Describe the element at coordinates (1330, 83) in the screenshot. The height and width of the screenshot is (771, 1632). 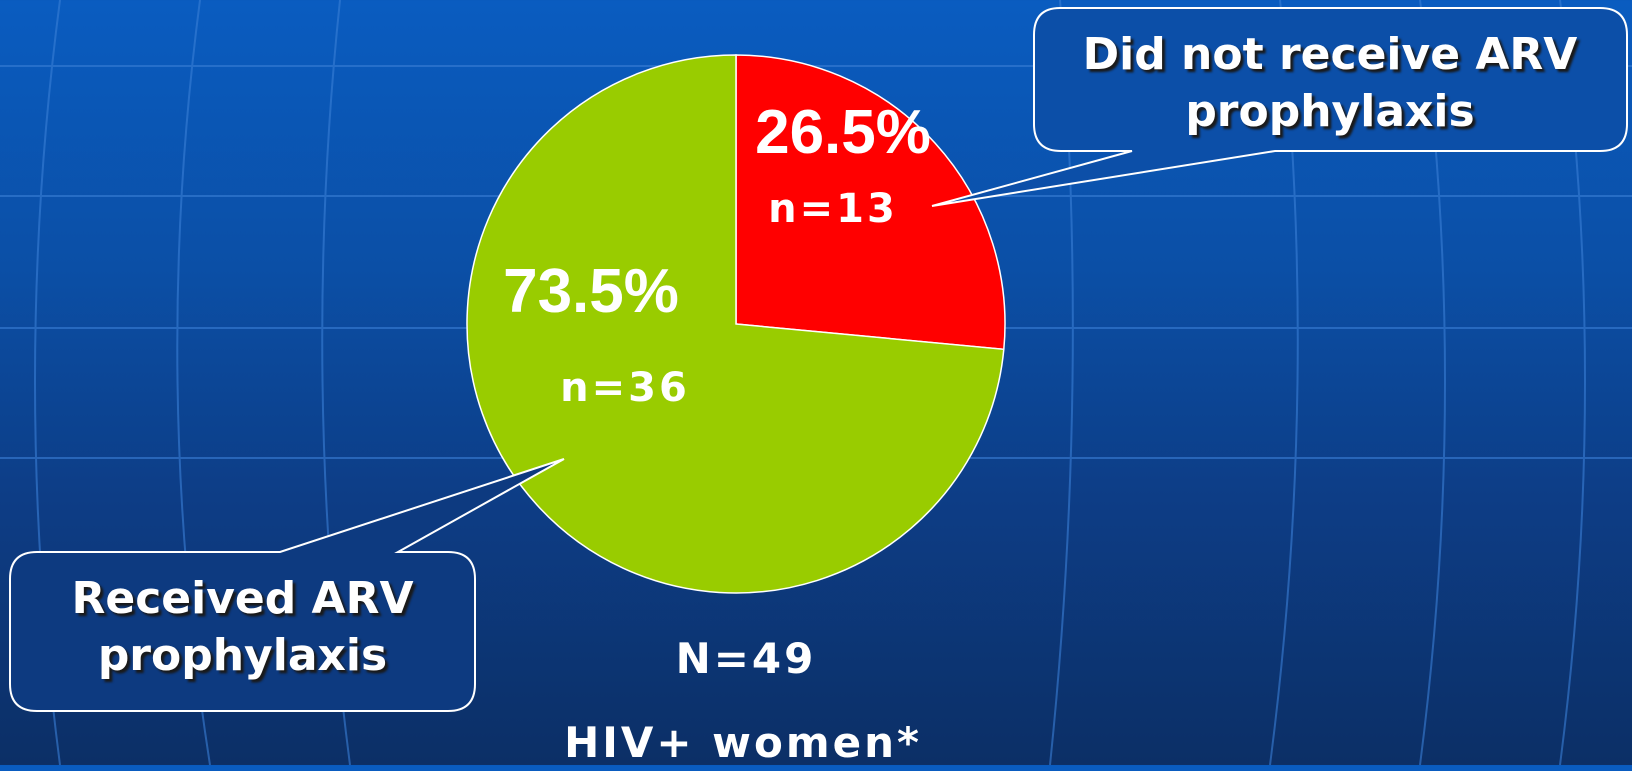
I see `category-label: Did not receive ARV prophylaxis` at that location.